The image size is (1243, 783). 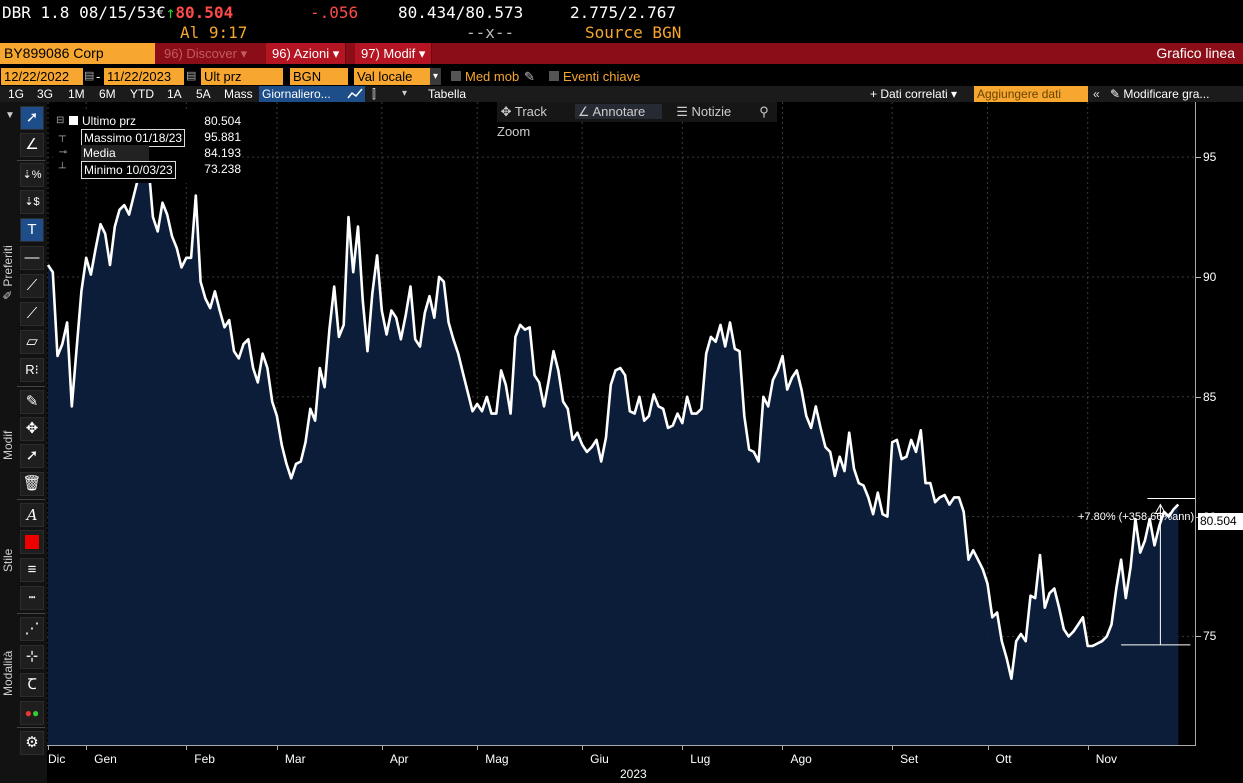 What do you see at coordinates (42, 76) in the screenshot?
I see `start-date-field: 12/22/2022` at bounding box center [42, 76].